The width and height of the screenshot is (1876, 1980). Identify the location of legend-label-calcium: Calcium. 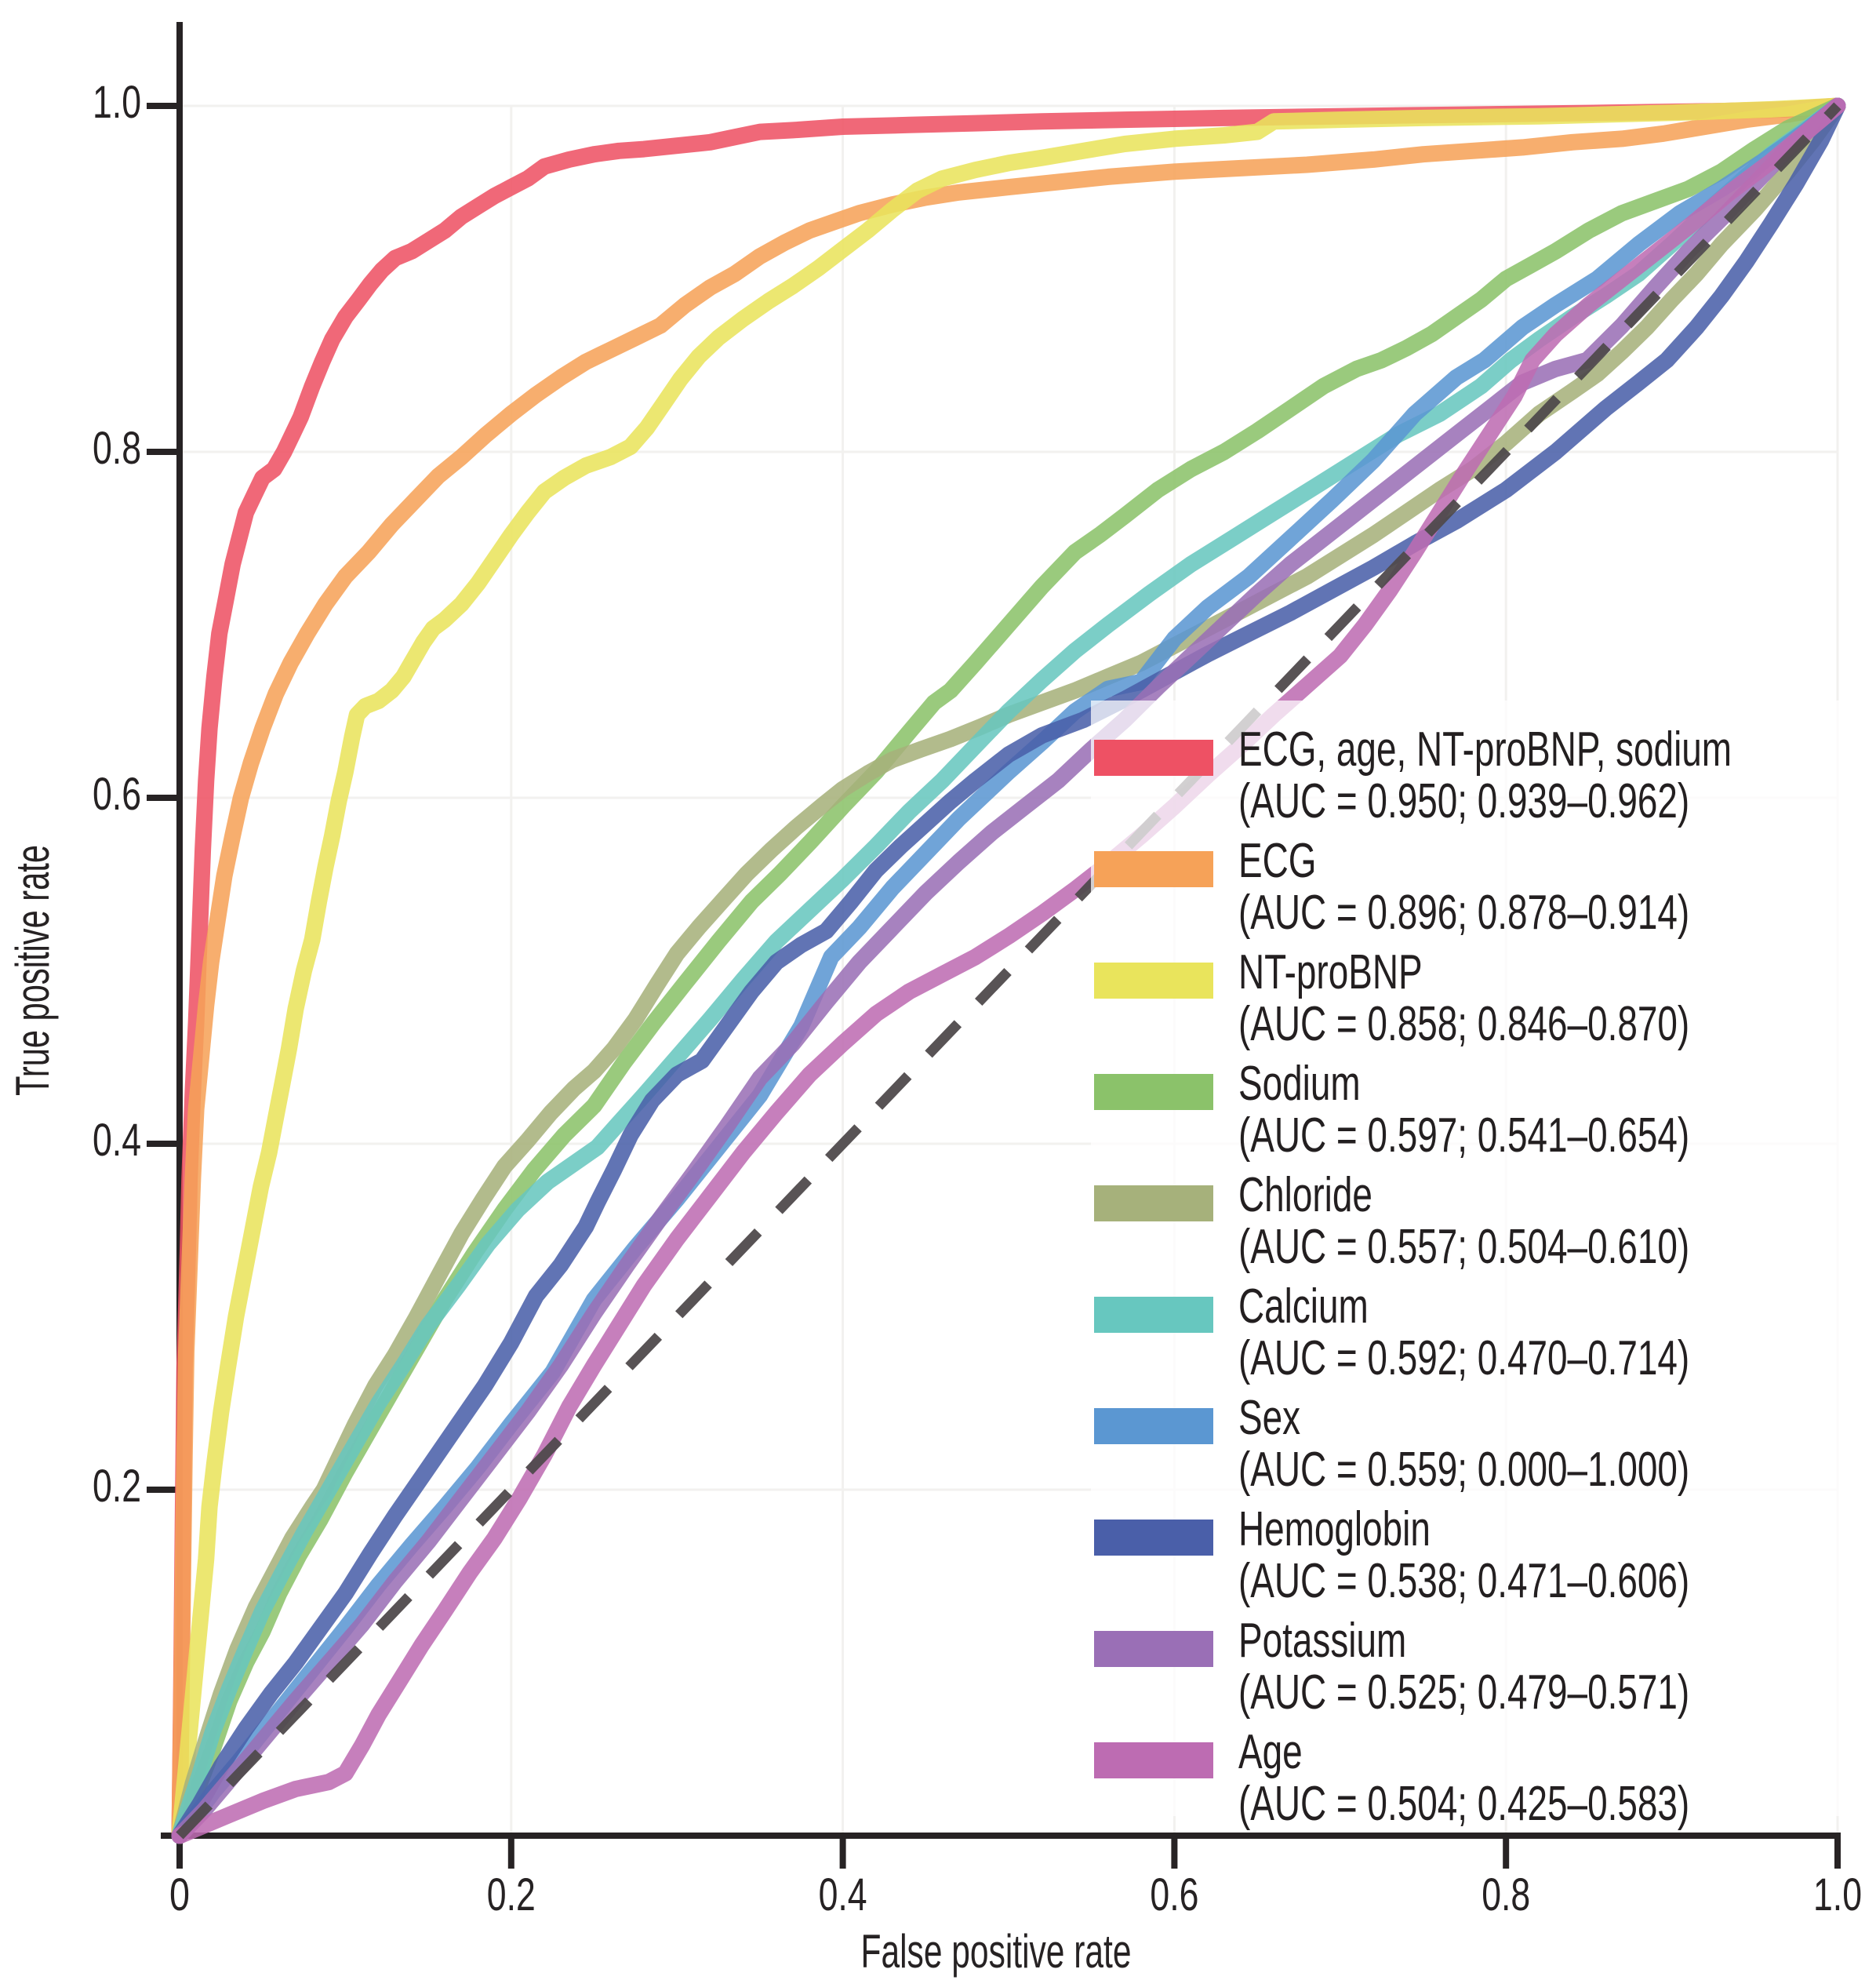
(1303, 1306).